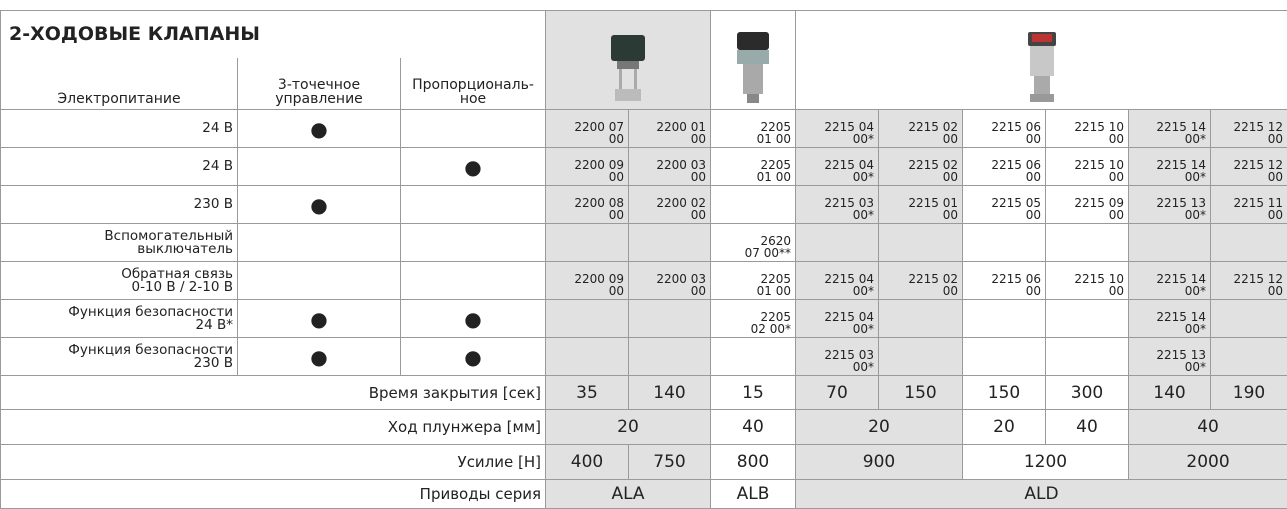 This screenshot has height=509, width=1287. Describe the element at coordinates (1004, 205) in the screenshot. I see `code-cell: 2215 05 00` at that location.